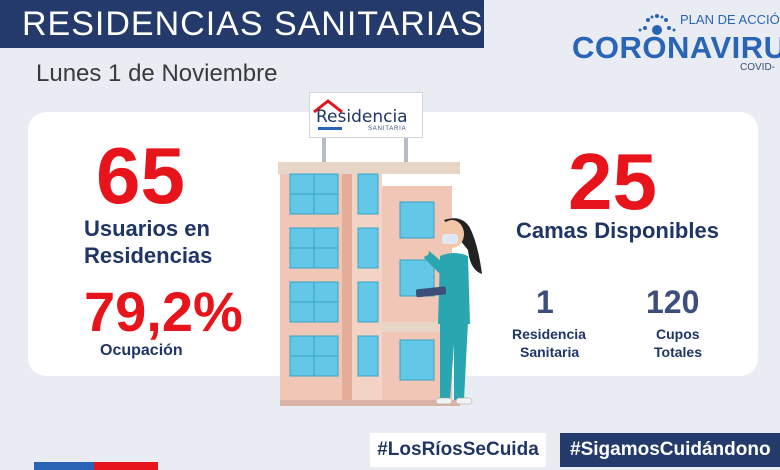 This screenshot has height=470, width=780. What do you see at coordinates (678, 352) in the screenshot?
I see `total-slots-label-2: Totales` at bounding box center [678, 352].